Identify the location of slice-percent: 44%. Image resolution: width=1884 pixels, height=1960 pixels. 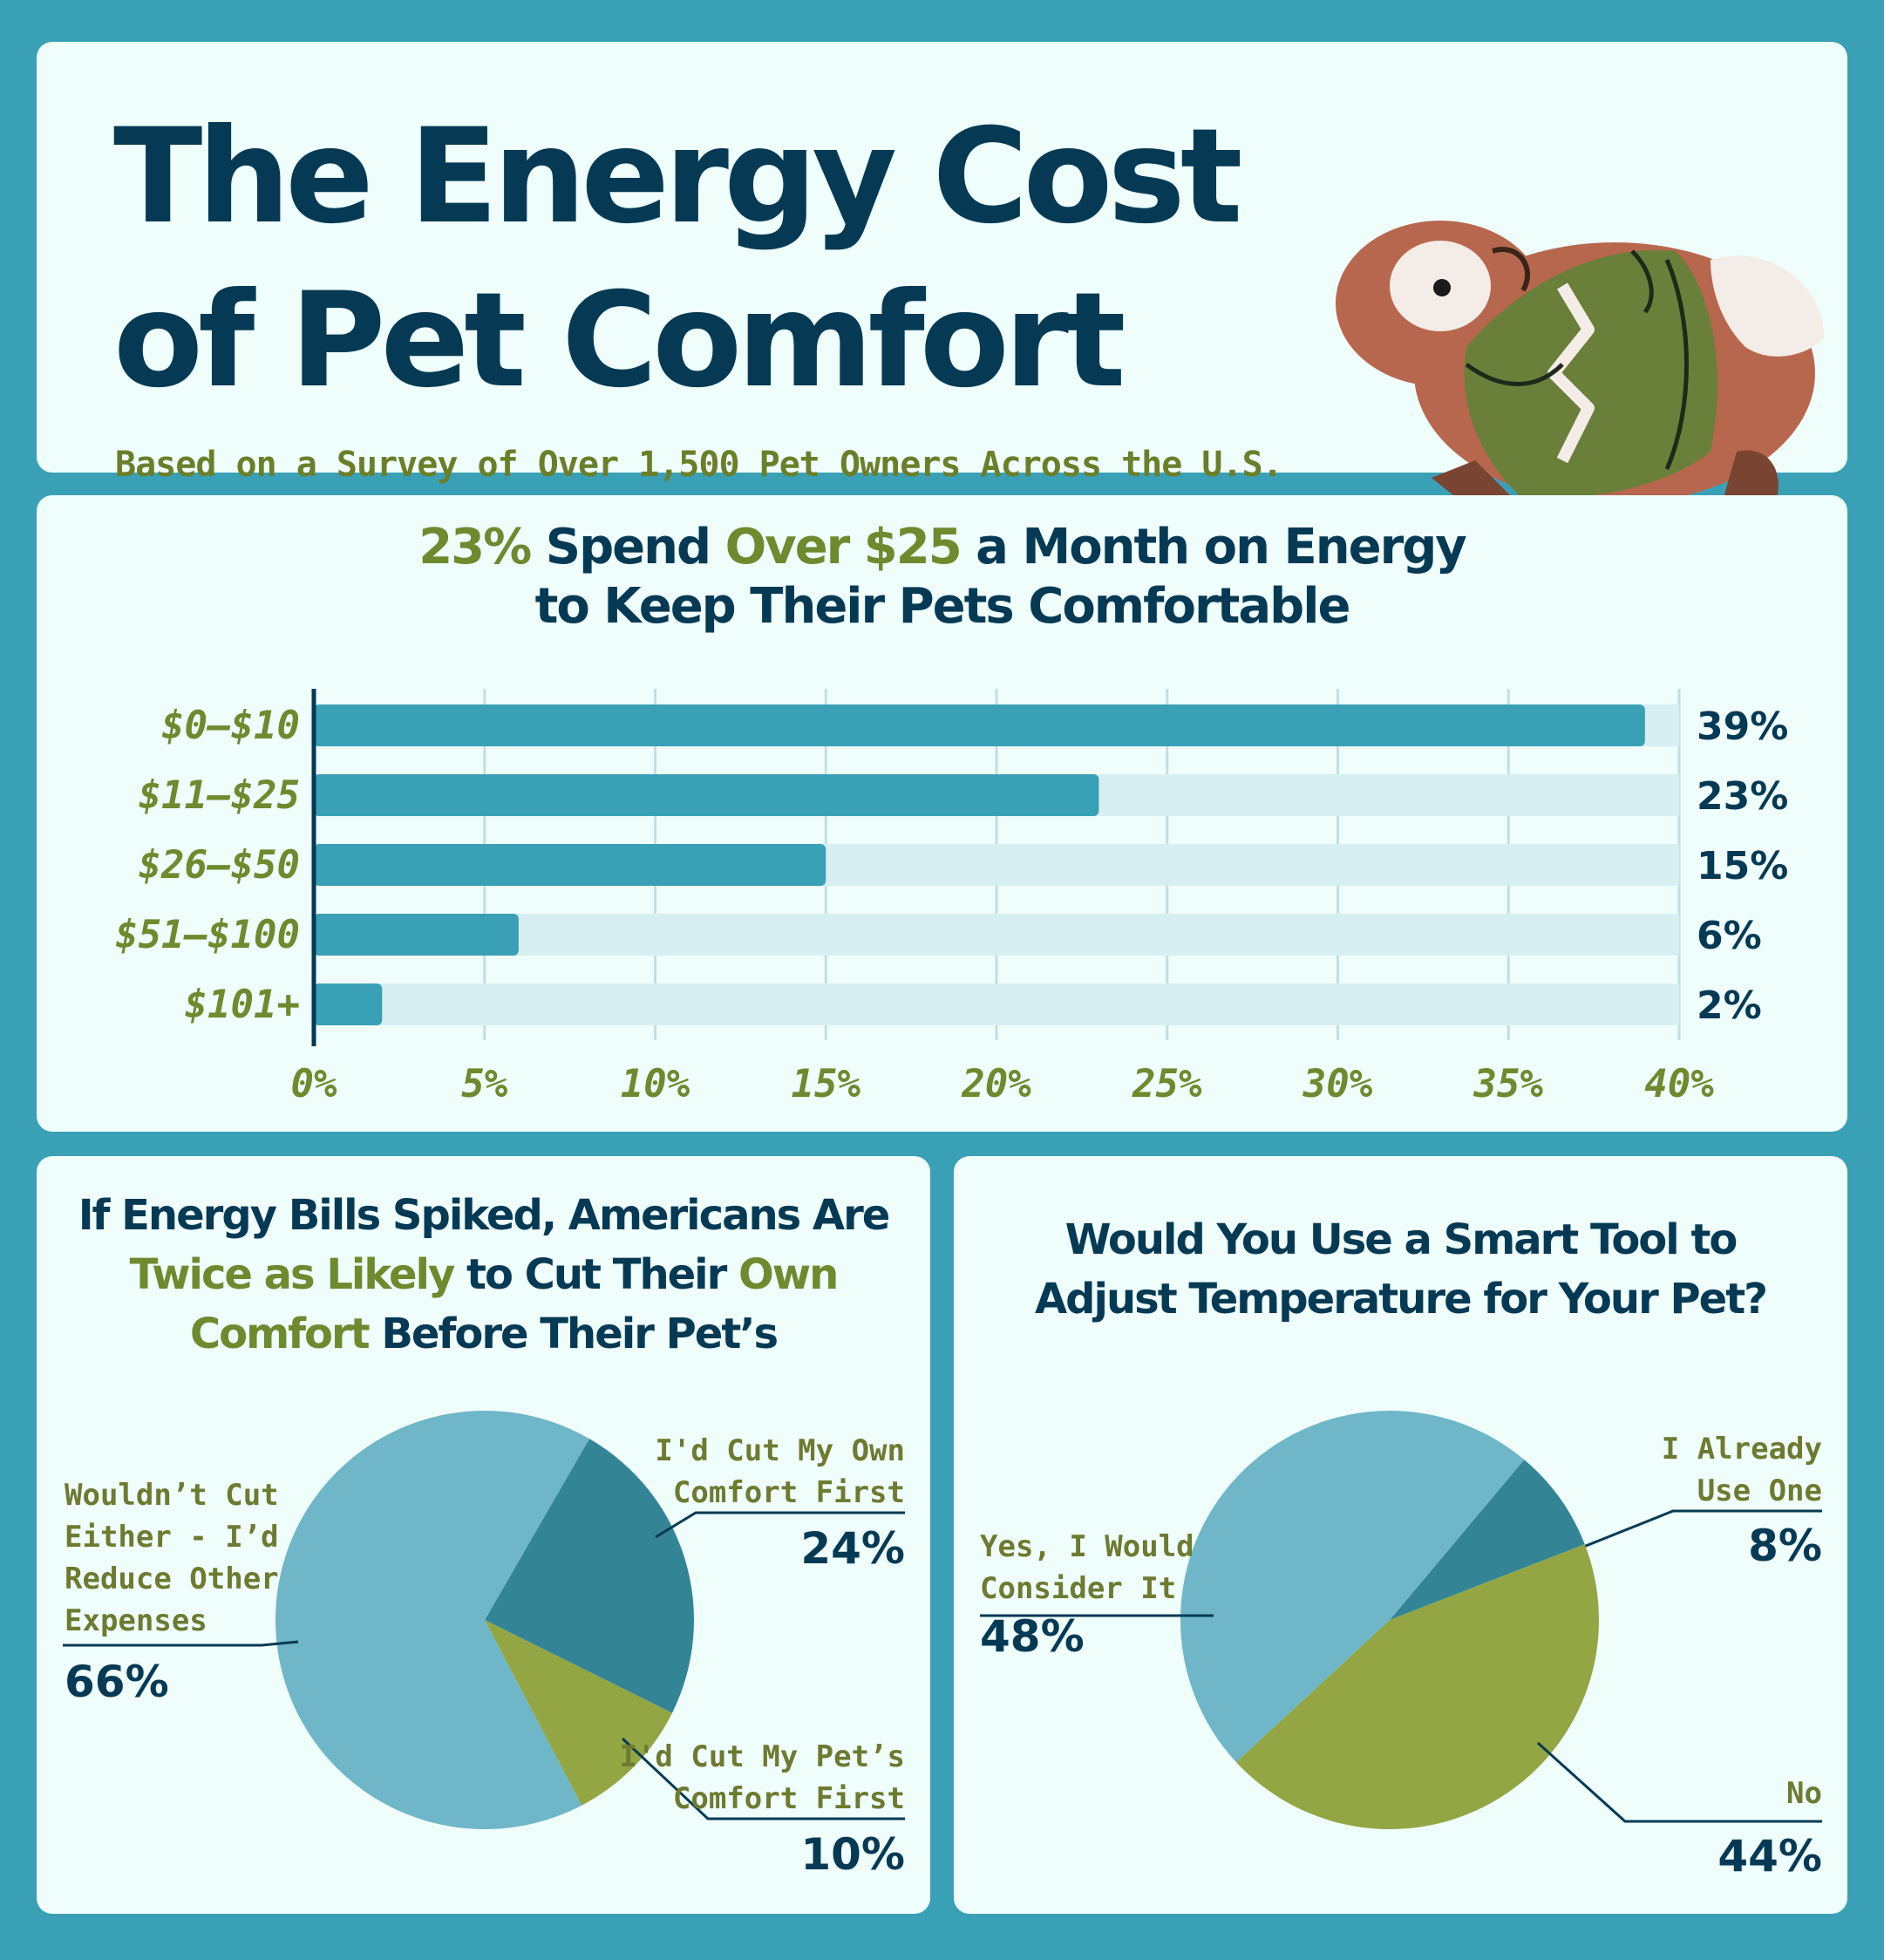
(1769, 1856).